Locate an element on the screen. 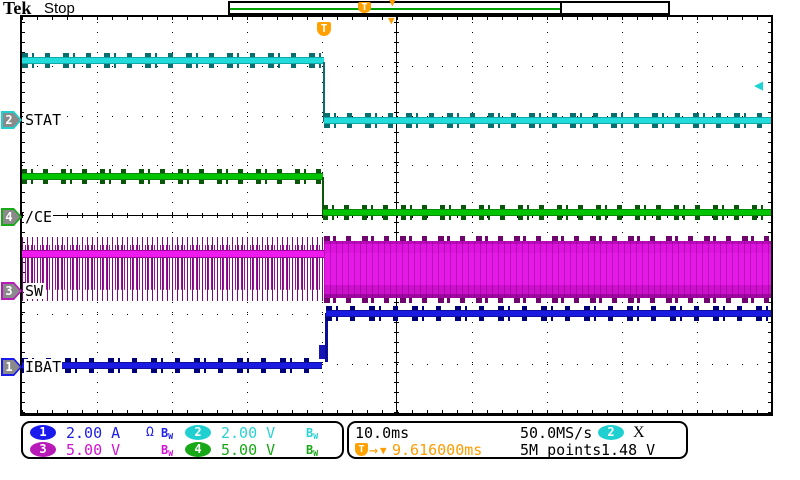 Image resolution: width=800 pixels, height=480 pixels. record-waveform-line is located at coordinates (395, 9).